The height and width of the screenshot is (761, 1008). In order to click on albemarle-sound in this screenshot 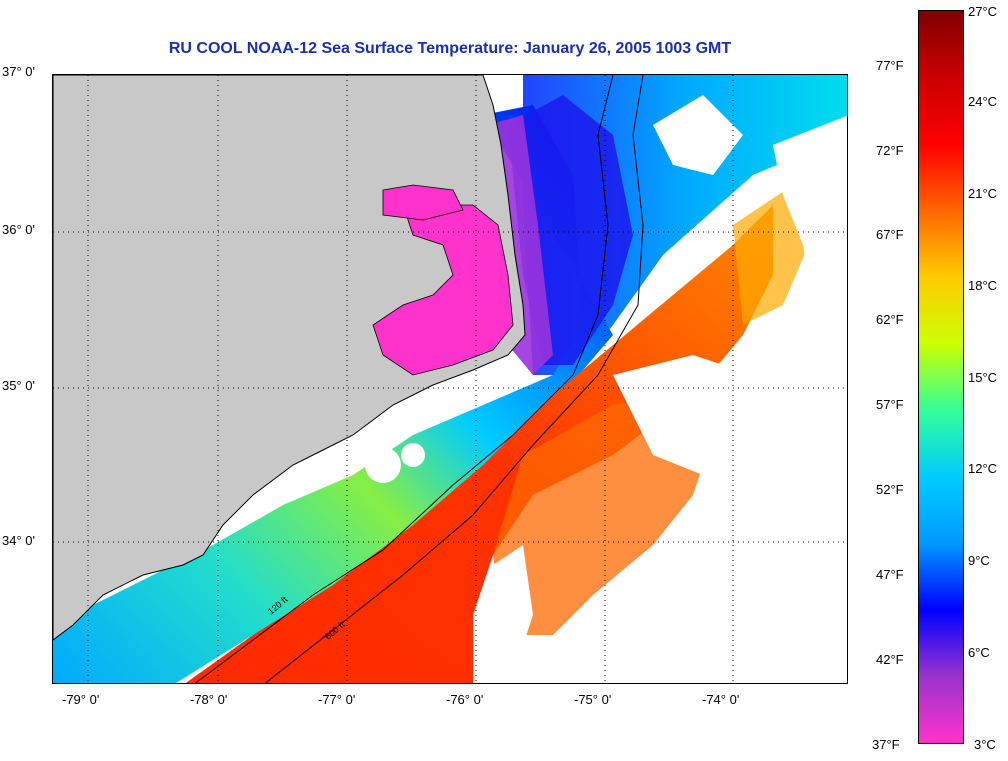, I will do `click(423, 202)`.